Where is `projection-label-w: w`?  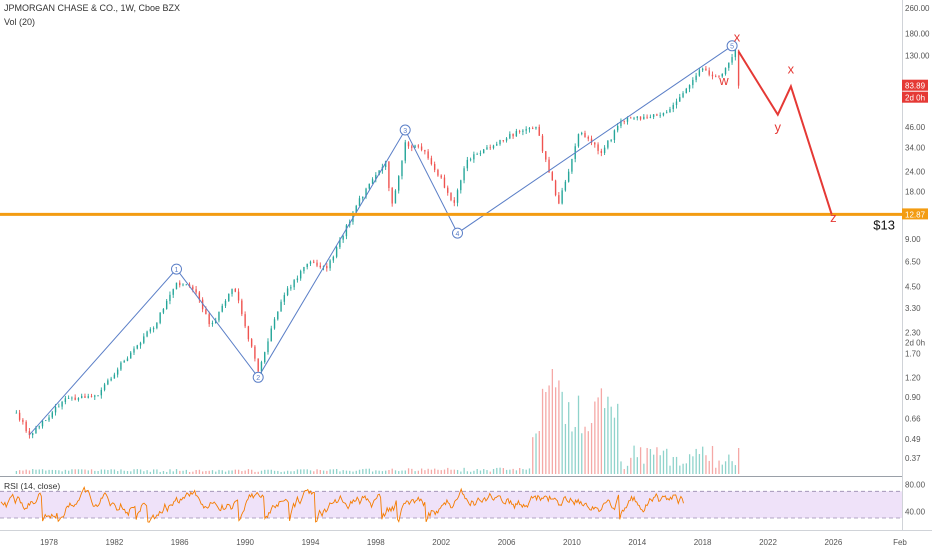
projection-label-w: w is located at coordinates (723, 80).